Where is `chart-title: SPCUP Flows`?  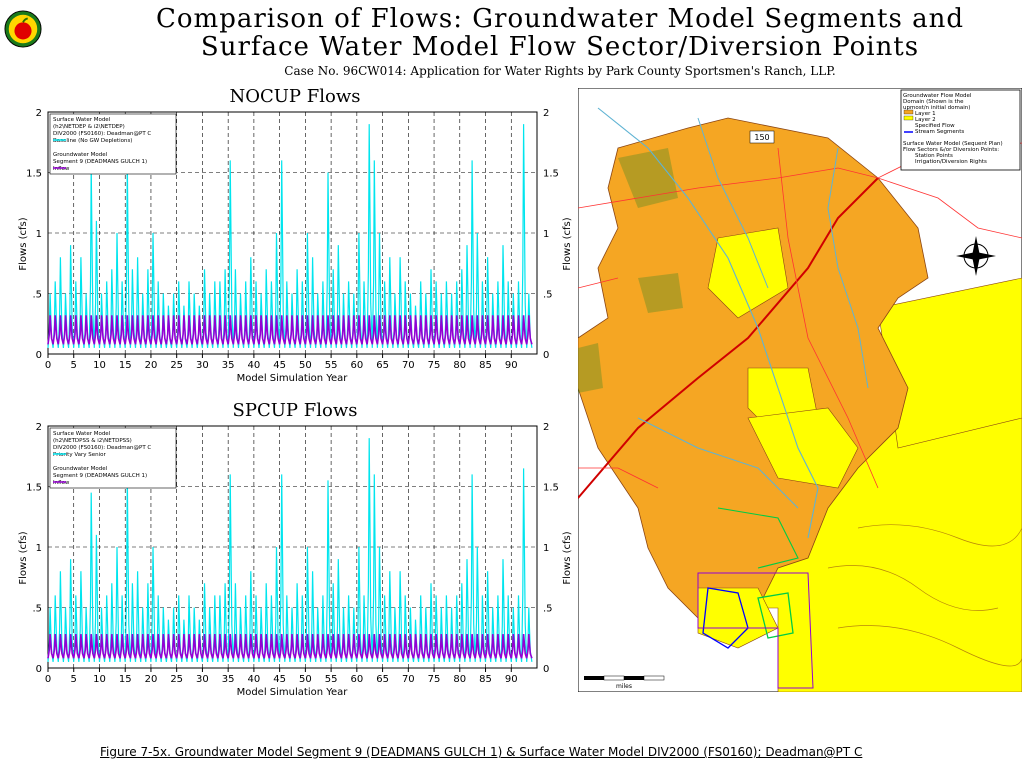
chart-title: SPCUP Flows is located at coordinates (295, 410).